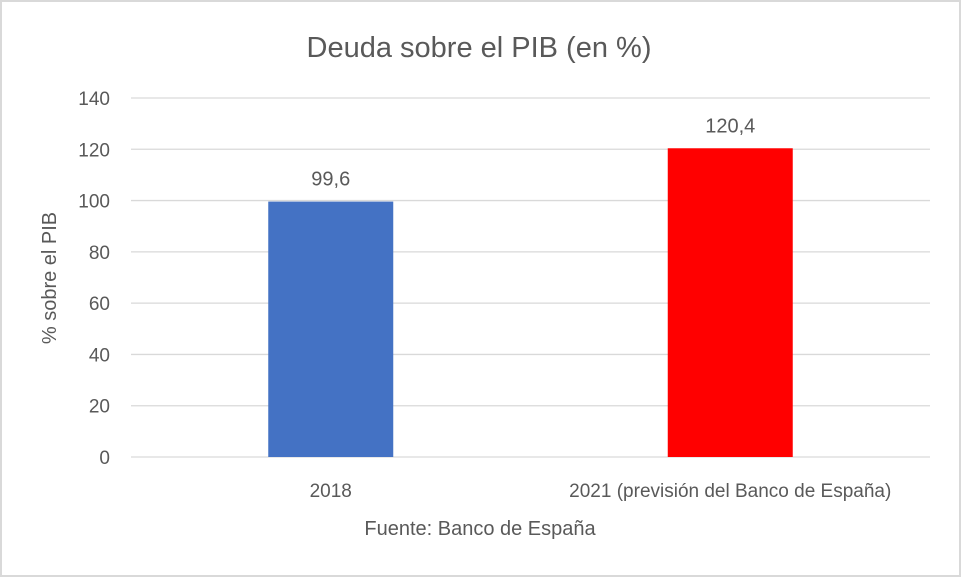 The width and height of the screenshot is (961, 577). Describe the element at coordinates (94, 150) in the screenshot. I see `y-tick-label: 120` at that location.